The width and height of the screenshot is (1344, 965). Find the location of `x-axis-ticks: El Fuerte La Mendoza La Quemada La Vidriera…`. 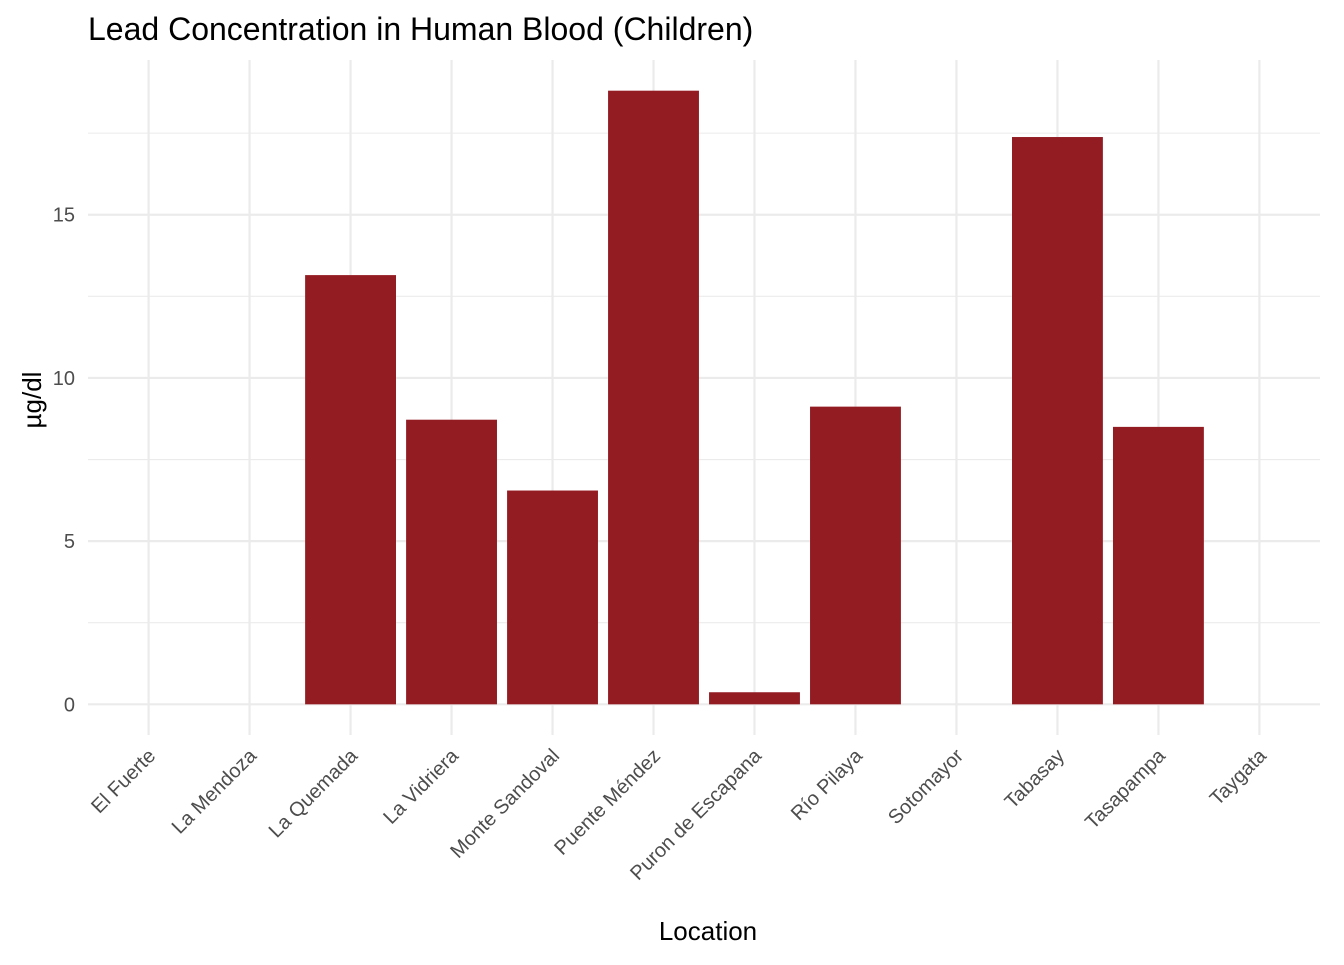

x-axis-ticks: El Fuerte La Mendoza La Quemada La Vidriera… is located at coordinates (679, 814).